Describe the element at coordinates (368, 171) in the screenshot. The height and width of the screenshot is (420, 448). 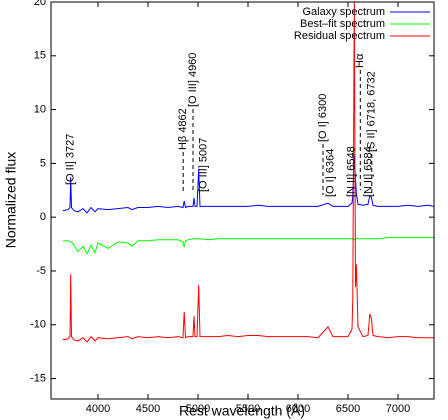
I see `annotation: [N II] 6584` at that location.